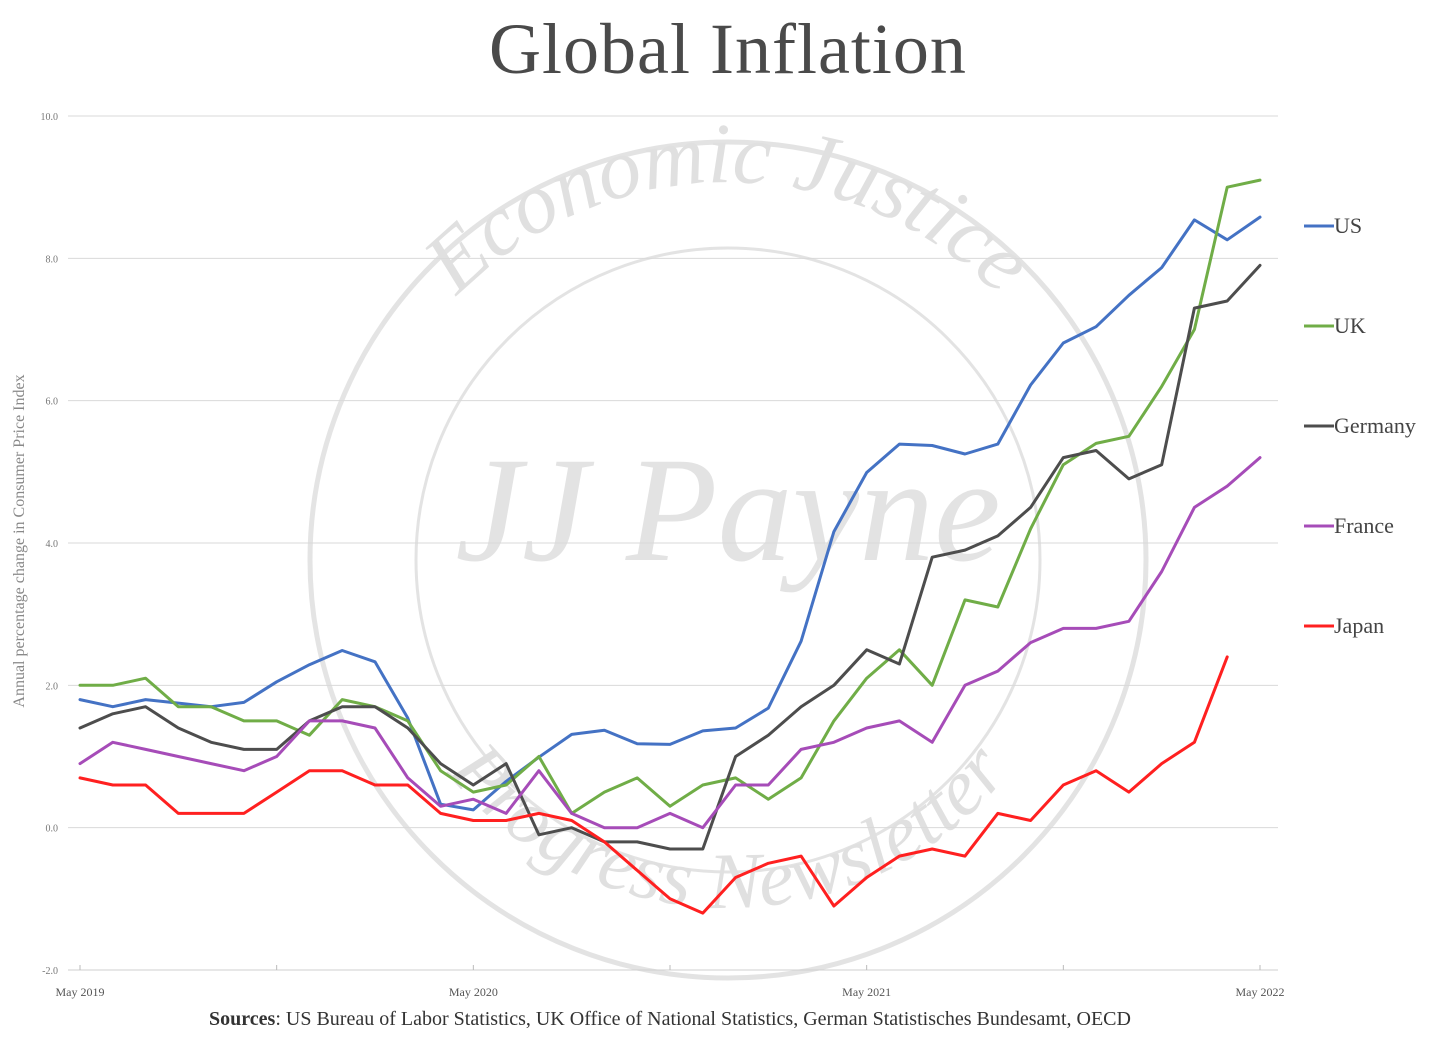 This screenshot has width=1456, height=1048. What do you see at coordinates (1348, 225) in the screenshot?
I see `legend-label-us: US` at bounding box center [1348, 225].